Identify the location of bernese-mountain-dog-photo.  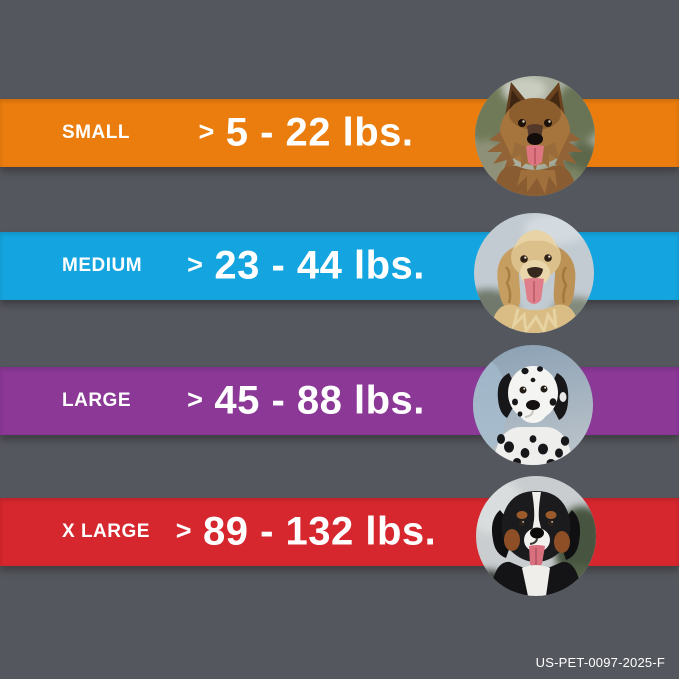
(536, 536).